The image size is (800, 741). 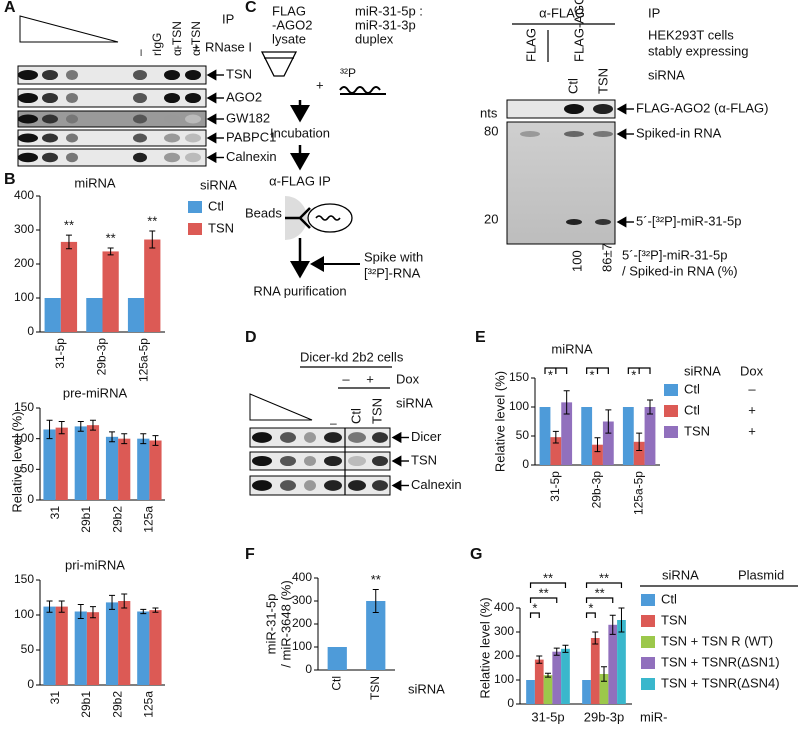 I want to click on y-tick-label: 400, so click(x=302, y=577).